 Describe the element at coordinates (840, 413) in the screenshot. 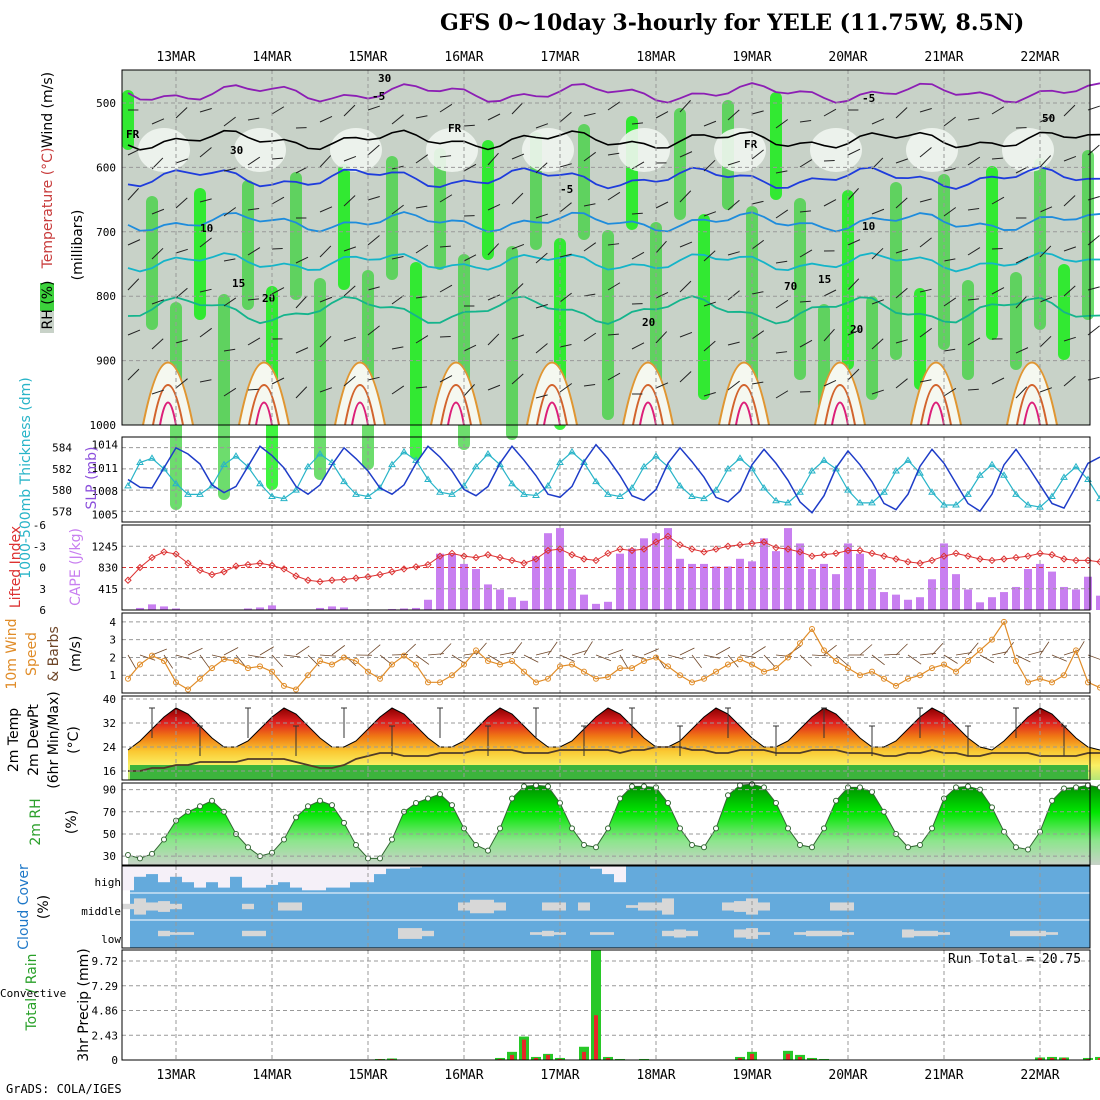

I see `heat-cone-core` at that location.